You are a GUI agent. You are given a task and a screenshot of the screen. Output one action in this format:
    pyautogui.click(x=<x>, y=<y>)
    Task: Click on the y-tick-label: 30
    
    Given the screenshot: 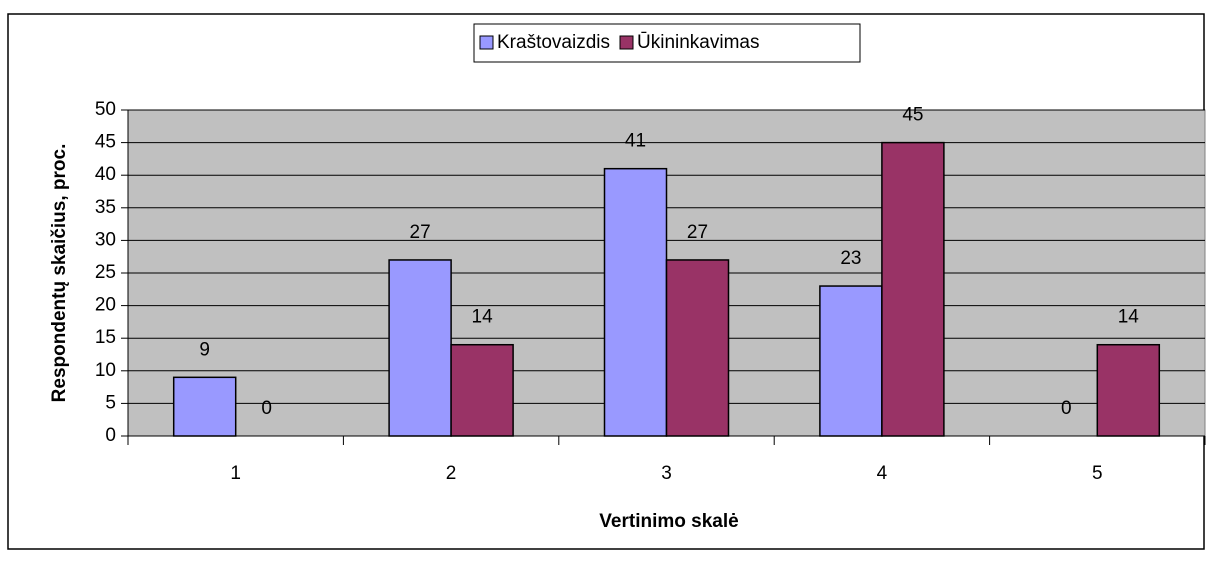 What is the action you would take?
    pyautogui.click(x=105, y=239)
    